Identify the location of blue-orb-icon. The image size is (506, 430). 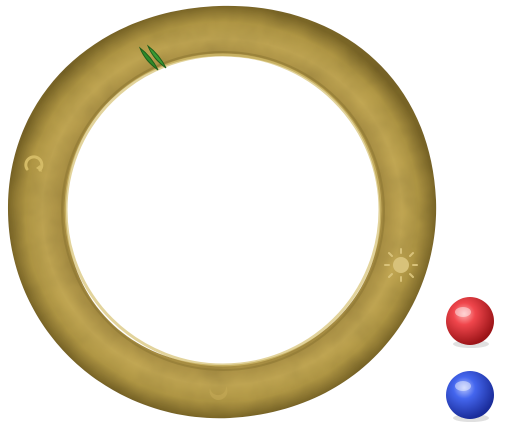
(470, 396).